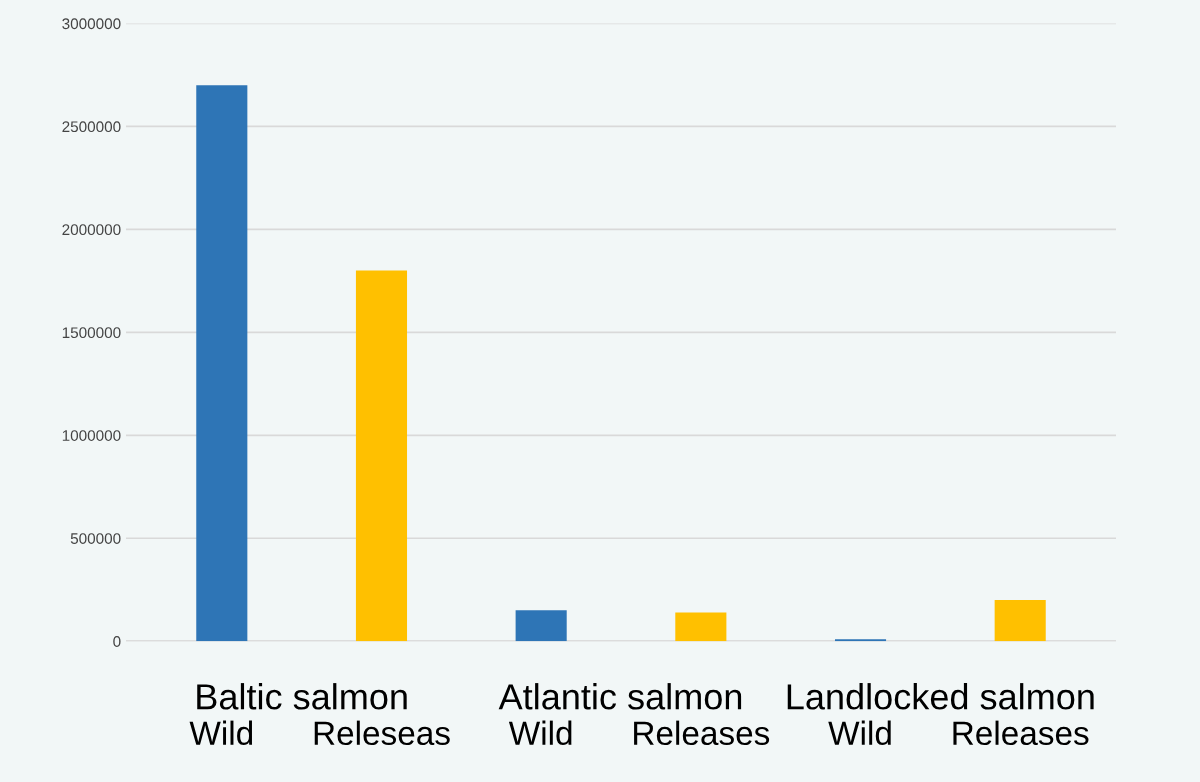 This screenshot has height=782, width=1200. What do you see at coordinates (91, 127) in the screenshot?
I see `y-tick-label: 2500000` at bounding box center [91, 127].